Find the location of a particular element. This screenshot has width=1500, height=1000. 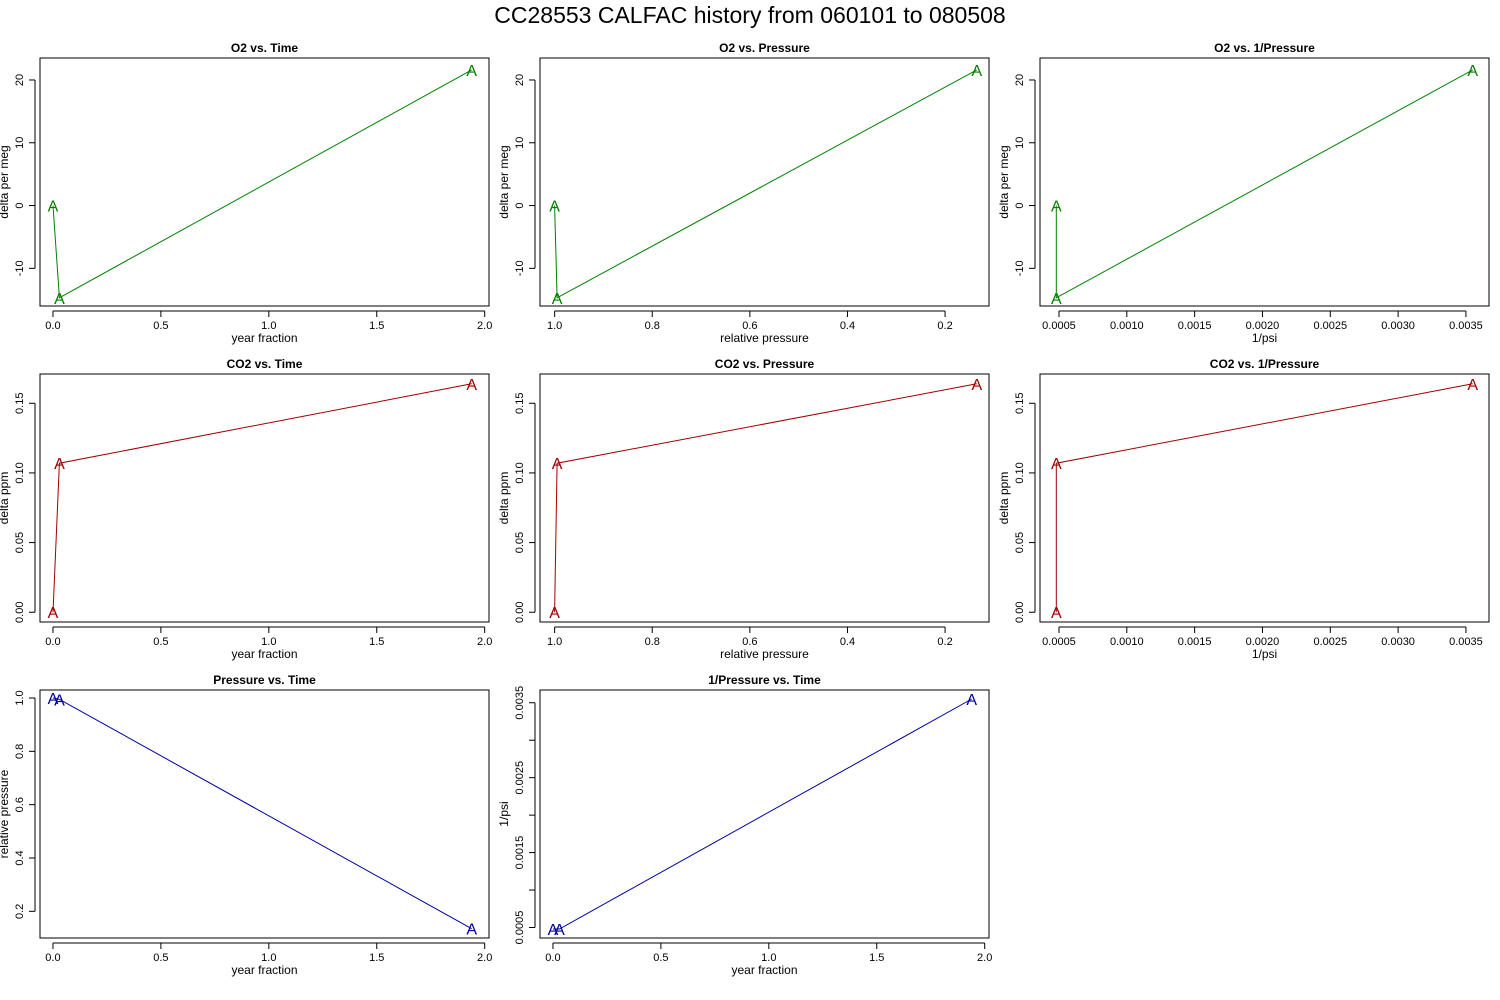

chart-title: O2 vs. Pressure is located at coordinates (764, 48).